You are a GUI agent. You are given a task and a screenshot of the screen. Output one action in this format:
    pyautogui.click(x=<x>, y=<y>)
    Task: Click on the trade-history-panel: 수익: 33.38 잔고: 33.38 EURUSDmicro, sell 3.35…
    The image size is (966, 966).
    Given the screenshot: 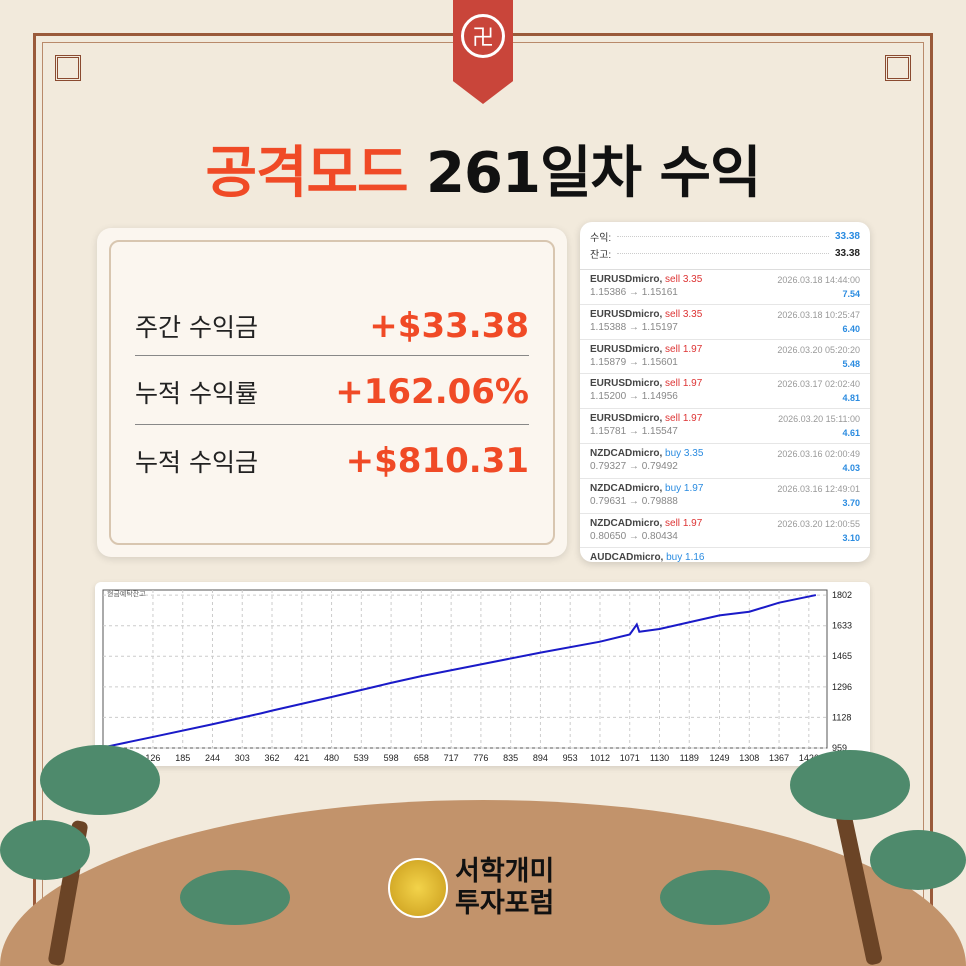 What is the action you would take?
    pyautogui.click(x=725, y=392)
    